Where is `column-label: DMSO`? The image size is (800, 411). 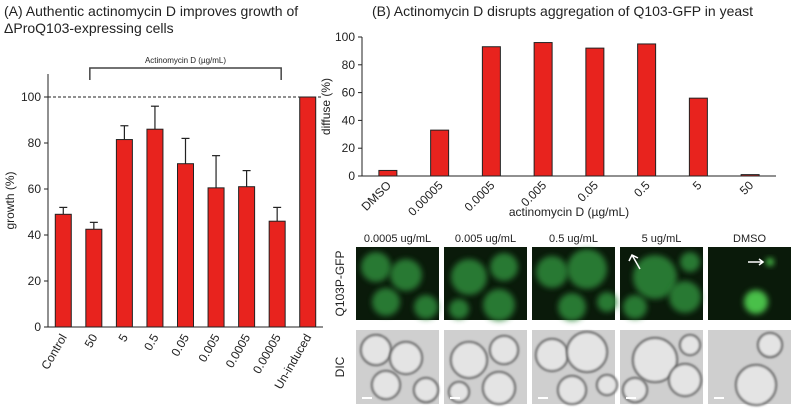
column-label: DMSO is located at coordinates (749, 239).